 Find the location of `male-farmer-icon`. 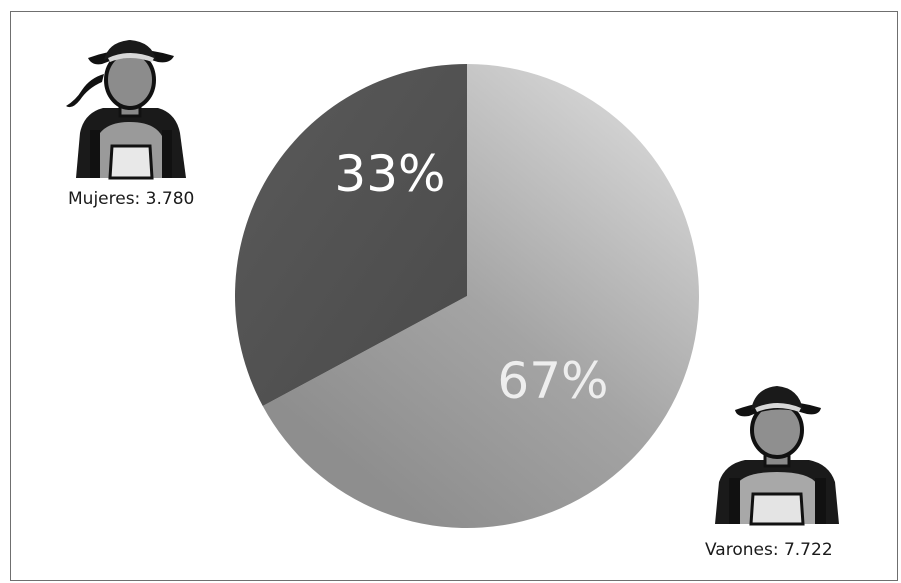

male-farmer-icon is located at coordinates (777, 456).